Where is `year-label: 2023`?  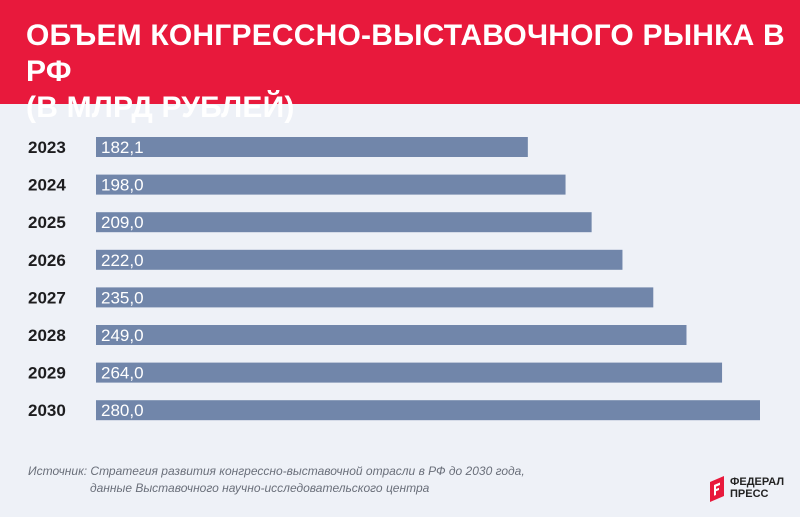
year-label: 2023 is located at coordinates (47, 147).